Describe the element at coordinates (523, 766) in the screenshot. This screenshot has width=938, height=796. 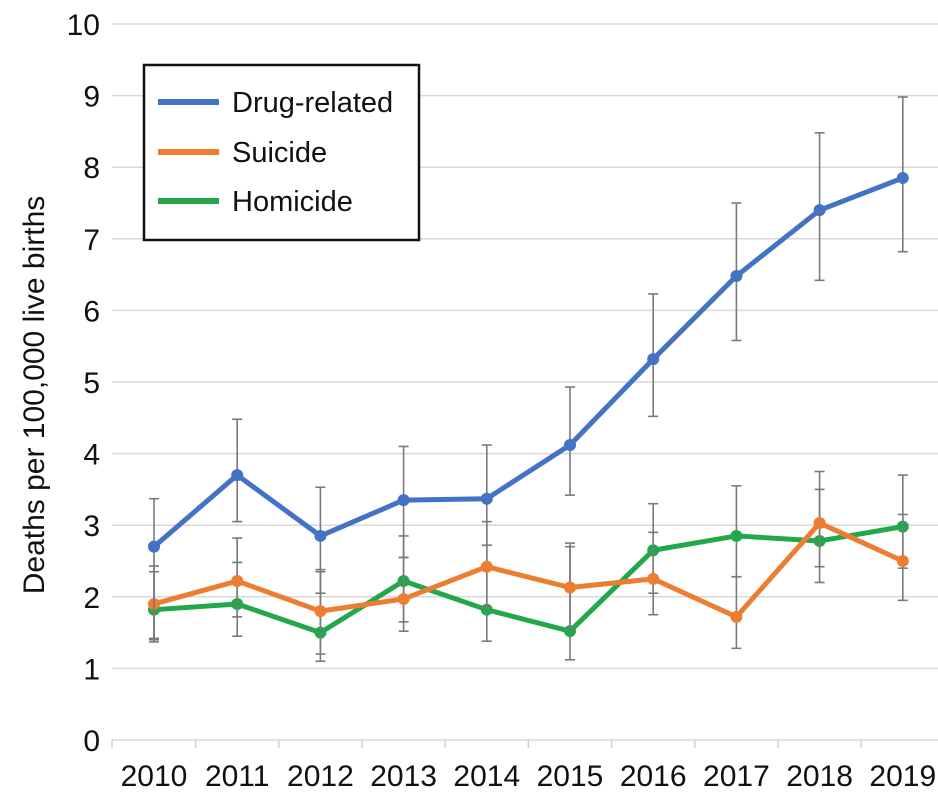
I see `x-axis-ticks: 2010 2011 2012 2013 2014 2015 2016 2017 2018 2019` at that location.